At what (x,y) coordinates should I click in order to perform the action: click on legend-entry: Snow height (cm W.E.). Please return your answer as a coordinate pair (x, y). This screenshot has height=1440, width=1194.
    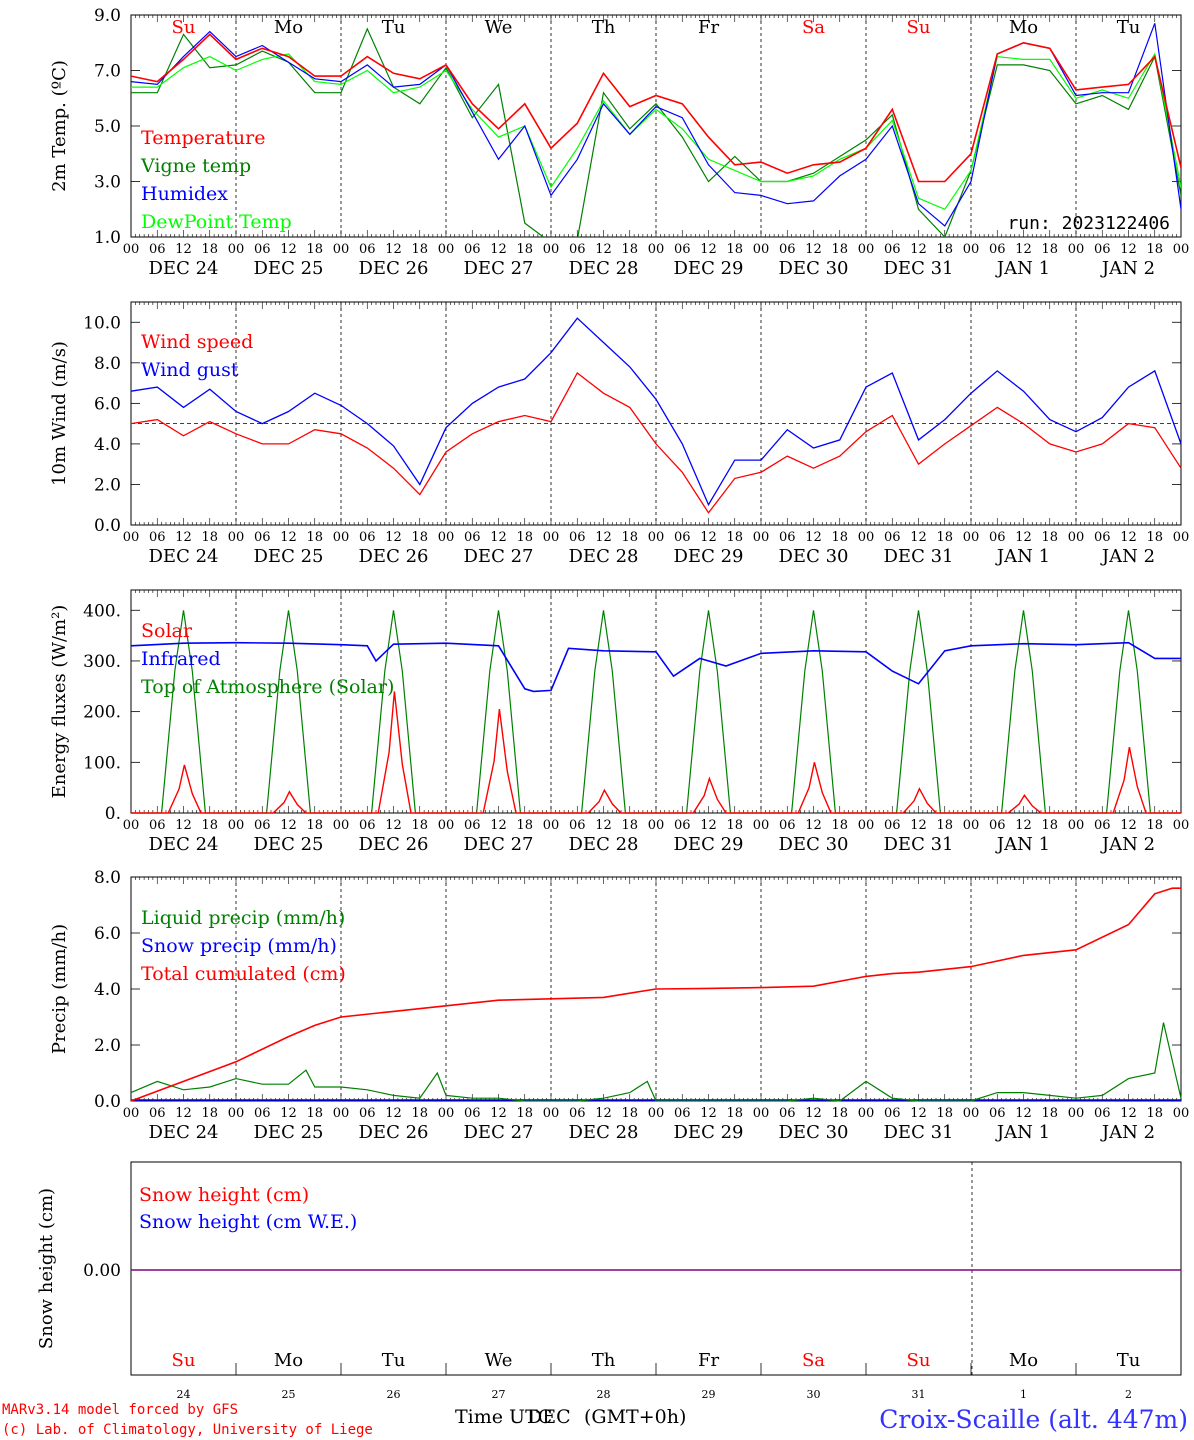
    Looking at the image, I should click on (248, 1222).